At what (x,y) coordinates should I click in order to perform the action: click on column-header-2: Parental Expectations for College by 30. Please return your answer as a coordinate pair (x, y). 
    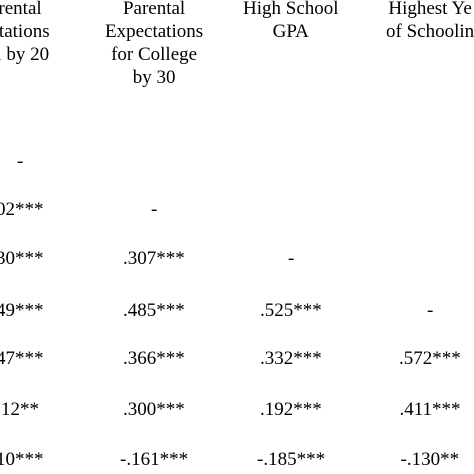
    Looking at the image, I should click on (154, 44).